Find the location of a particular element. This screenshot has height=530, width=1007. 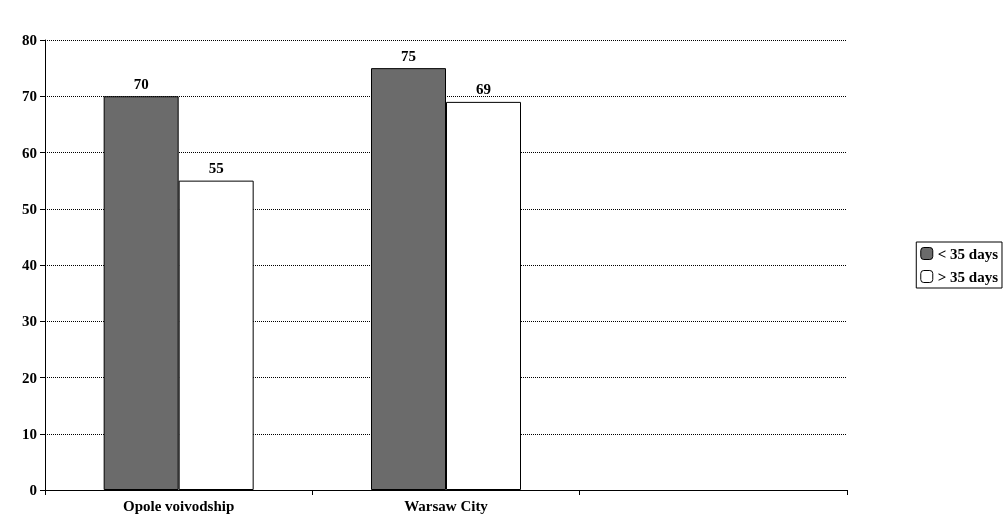

data-label: 69 is located at coordinates (483, 89).